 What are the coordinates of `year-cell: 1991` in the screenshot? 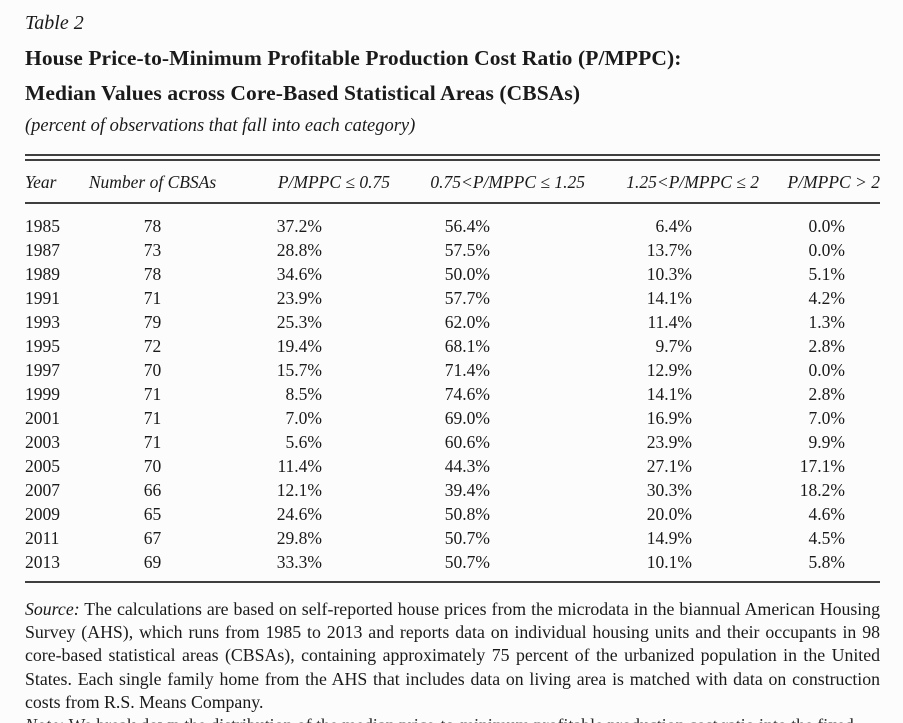 It's located at (42, 298).